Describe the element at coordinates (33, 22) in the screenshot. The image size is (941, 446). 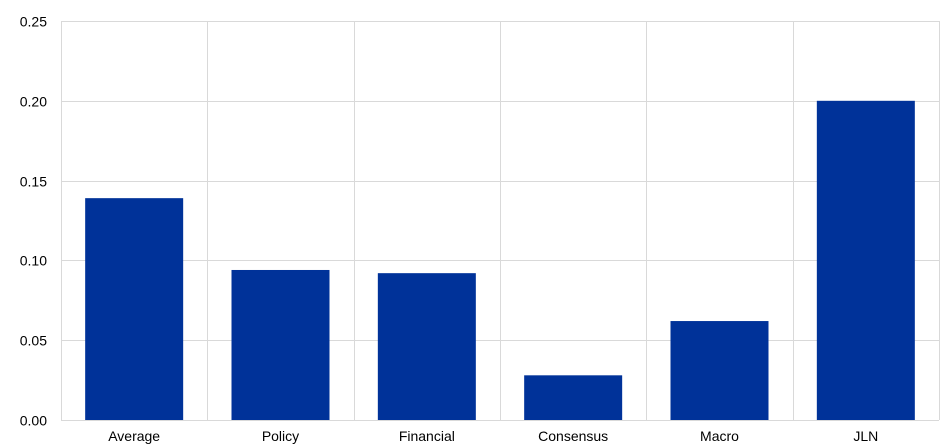
I see `y-tick-label: 0.25` at that location.